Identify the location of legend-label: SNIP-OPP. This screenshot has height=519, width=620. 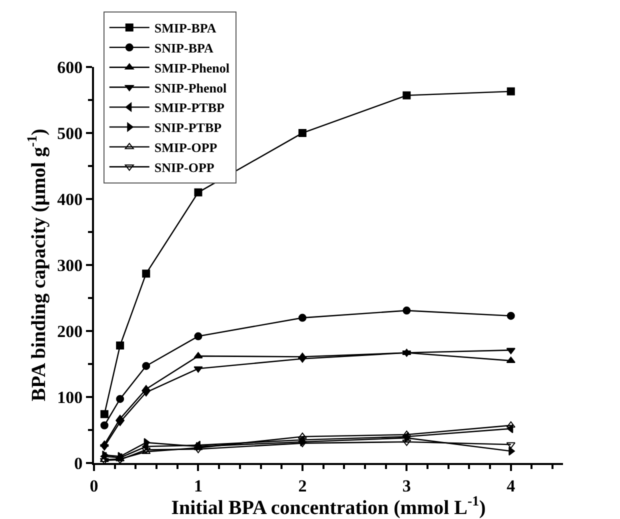
(184, 167).